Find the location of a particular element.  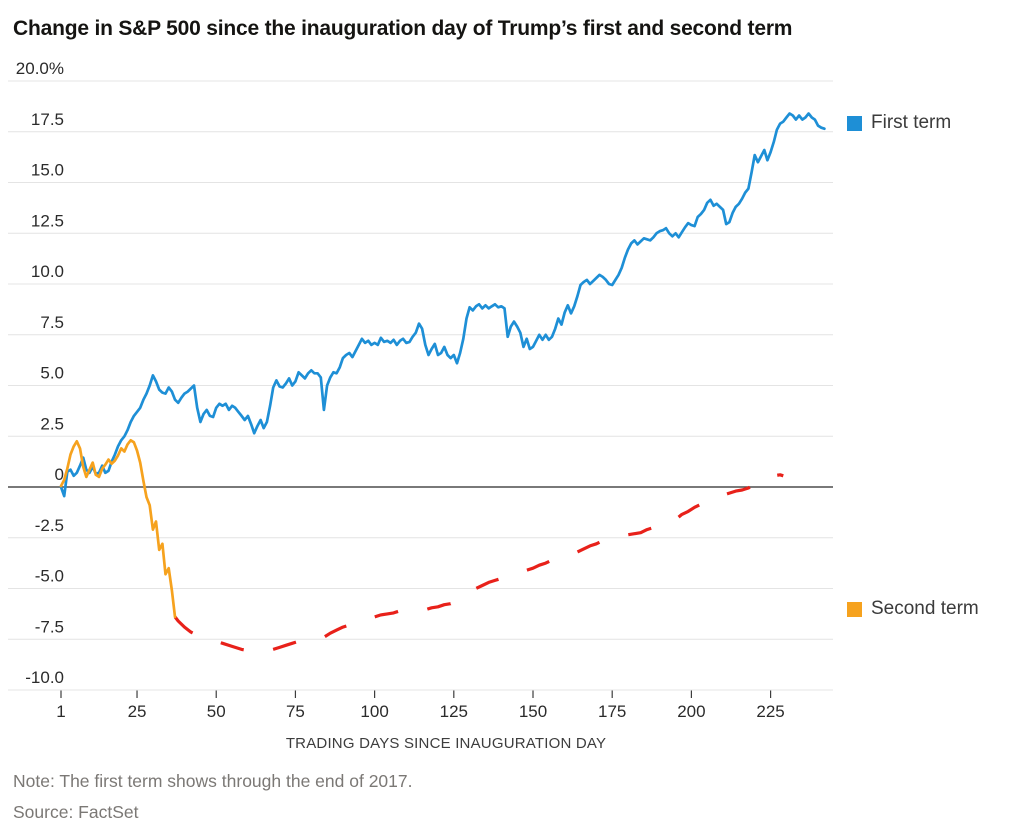

x-tick-label: 75 is located at coordinates (295, 711).